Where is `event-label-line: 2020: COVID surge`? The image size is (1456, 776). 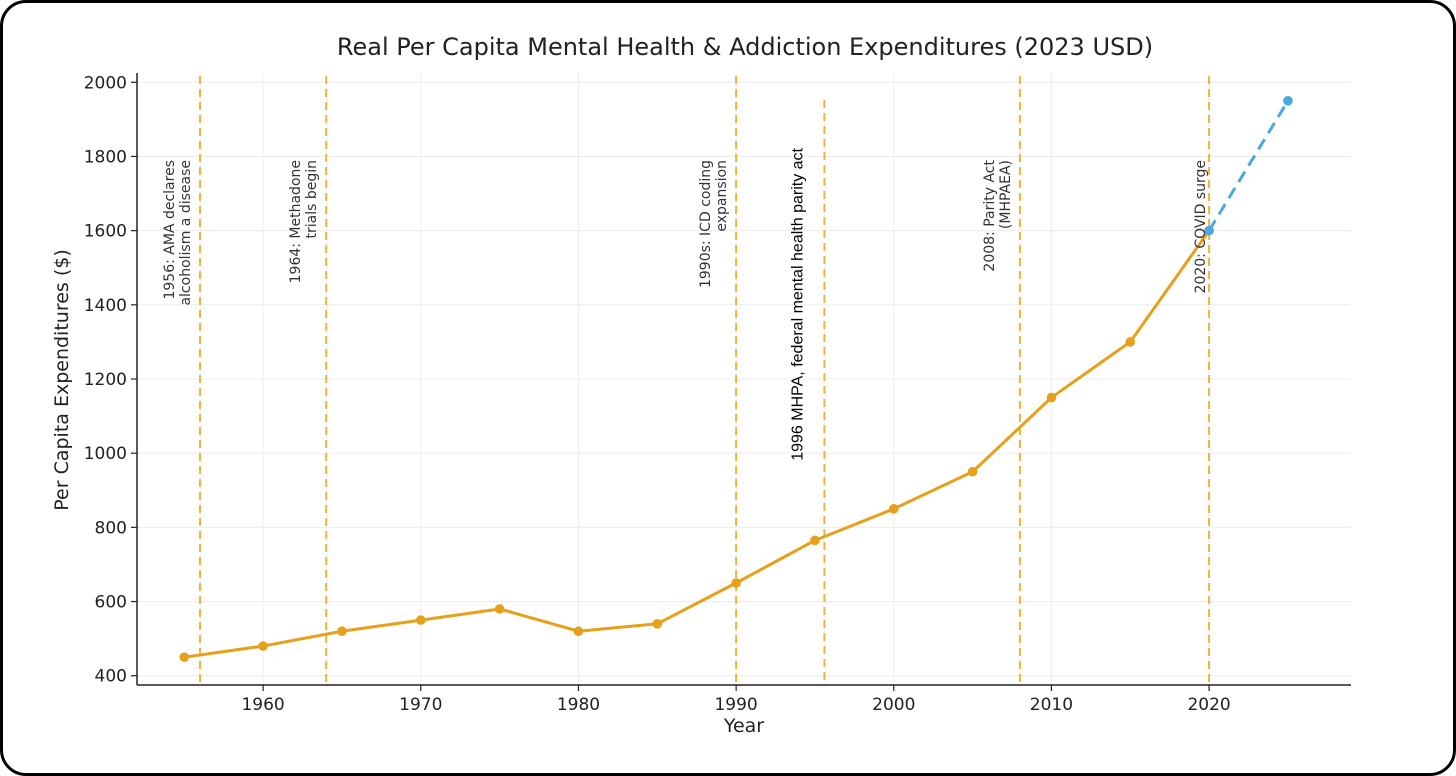 event-label-line: 2020: COVID surge is located at coordinates (1201, 226).